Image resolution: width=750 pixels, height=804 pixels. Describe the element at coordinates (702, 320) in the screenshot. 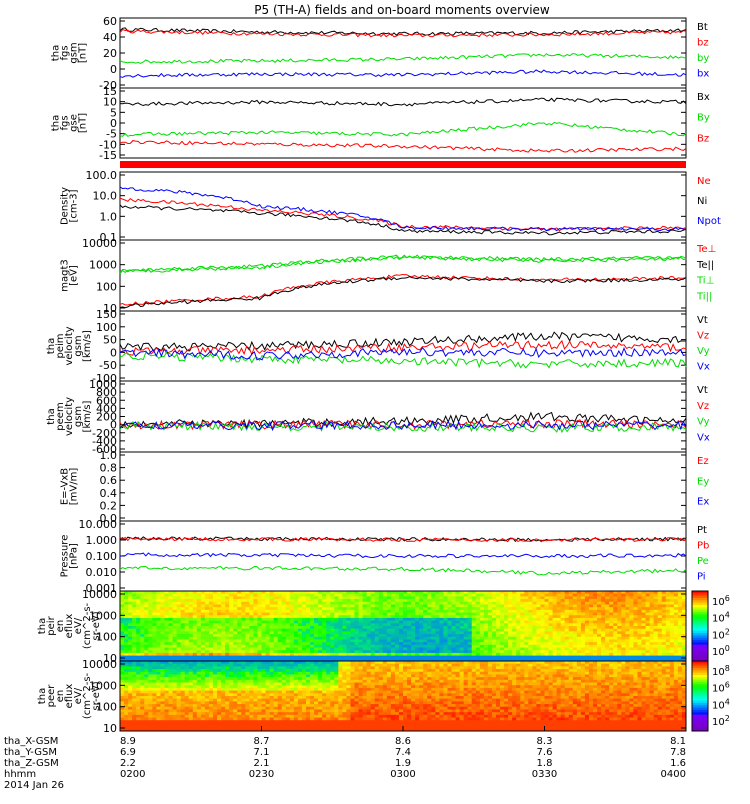

I see `legend-entry: Vt` at that location.